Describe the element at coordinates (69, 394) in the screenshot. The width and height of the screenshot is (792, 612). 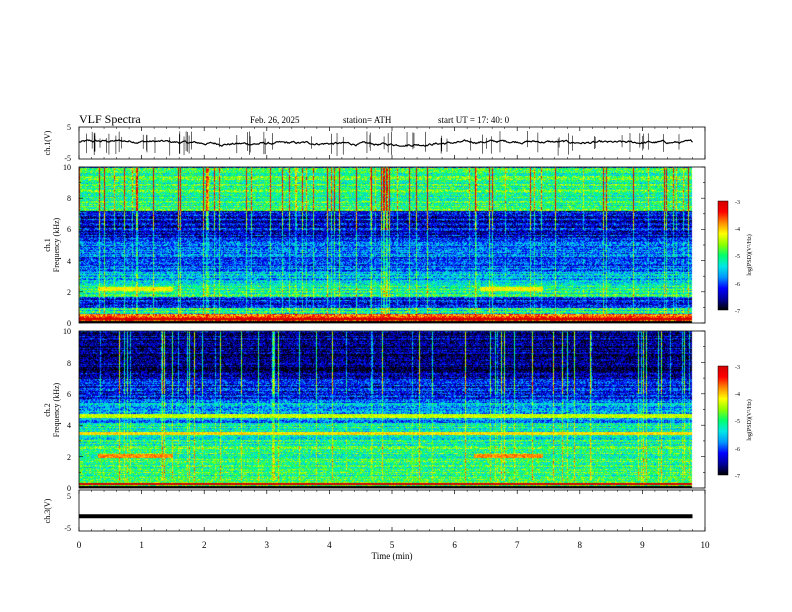
I see `ch2-freq-tick-6: 6` at that location.